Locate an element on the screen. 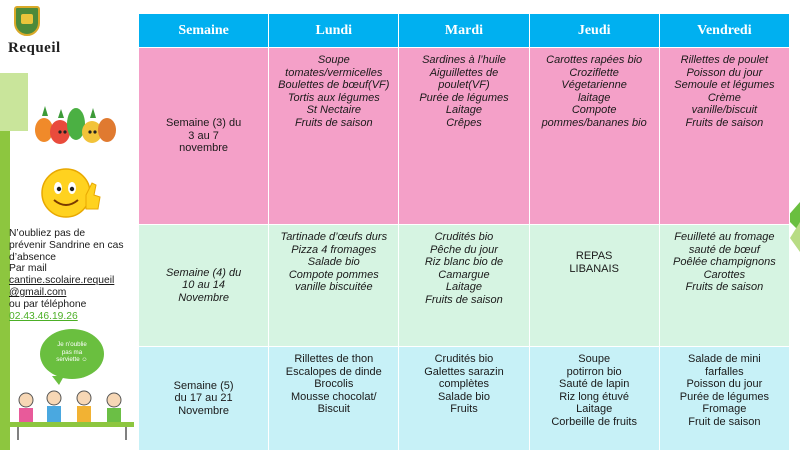 This screenshot has height=450, width=800. menu-item: Poêlée champignons is located at coordinates (724, 262).